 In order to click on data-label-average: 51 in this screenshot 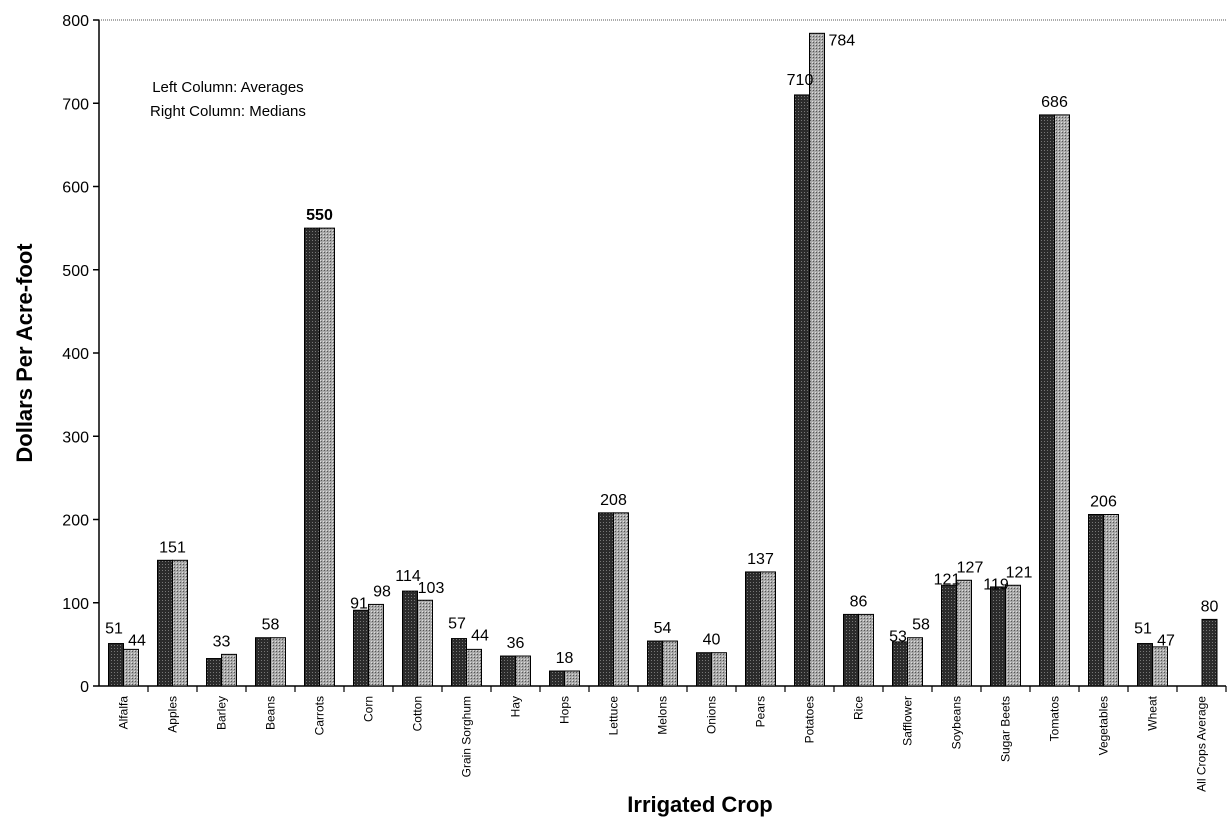, I will do `click(114, 629)`.